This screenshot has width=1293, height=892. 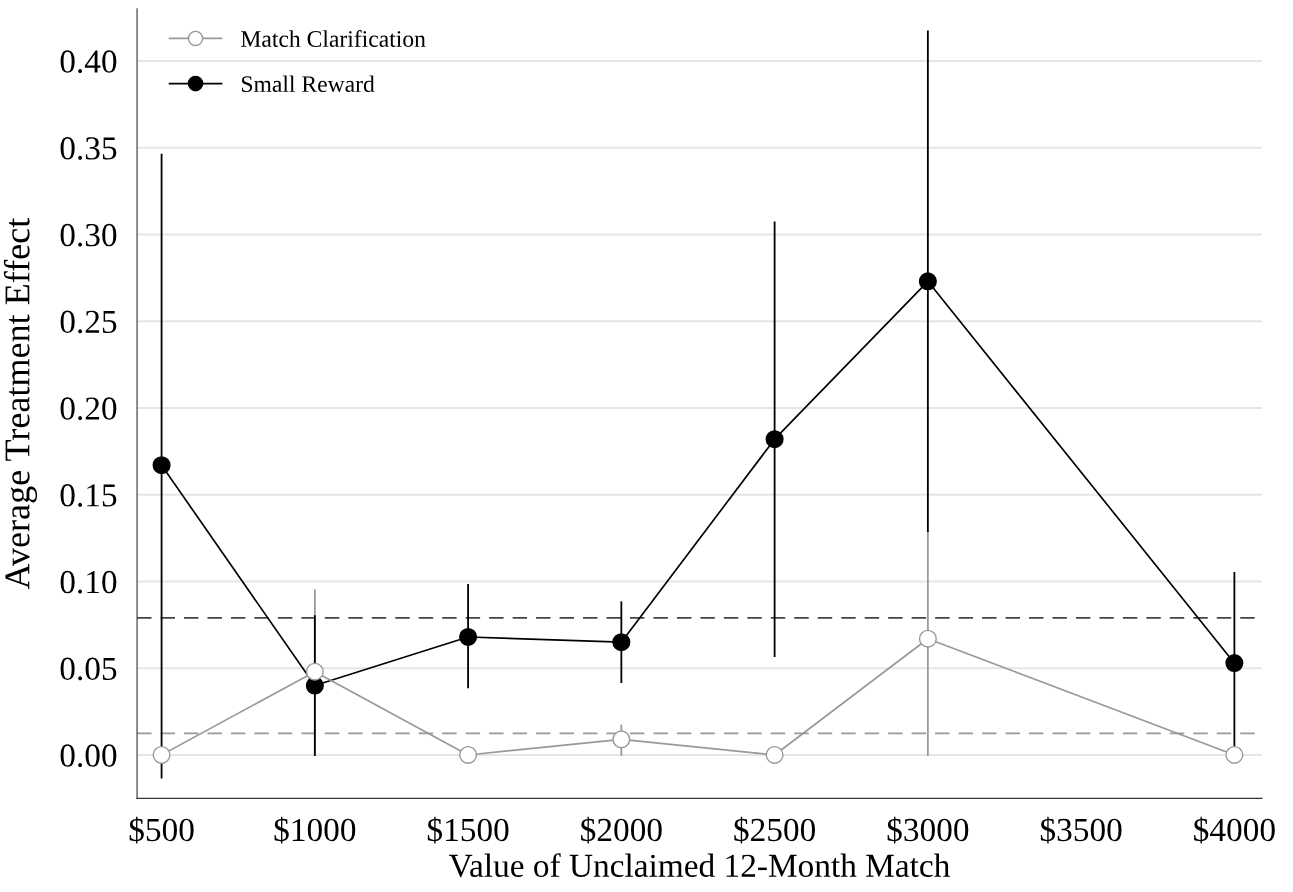 I want to click on x-axis-title: Value of Unclaimed 12-Month Match, so click(x=699, y=865).